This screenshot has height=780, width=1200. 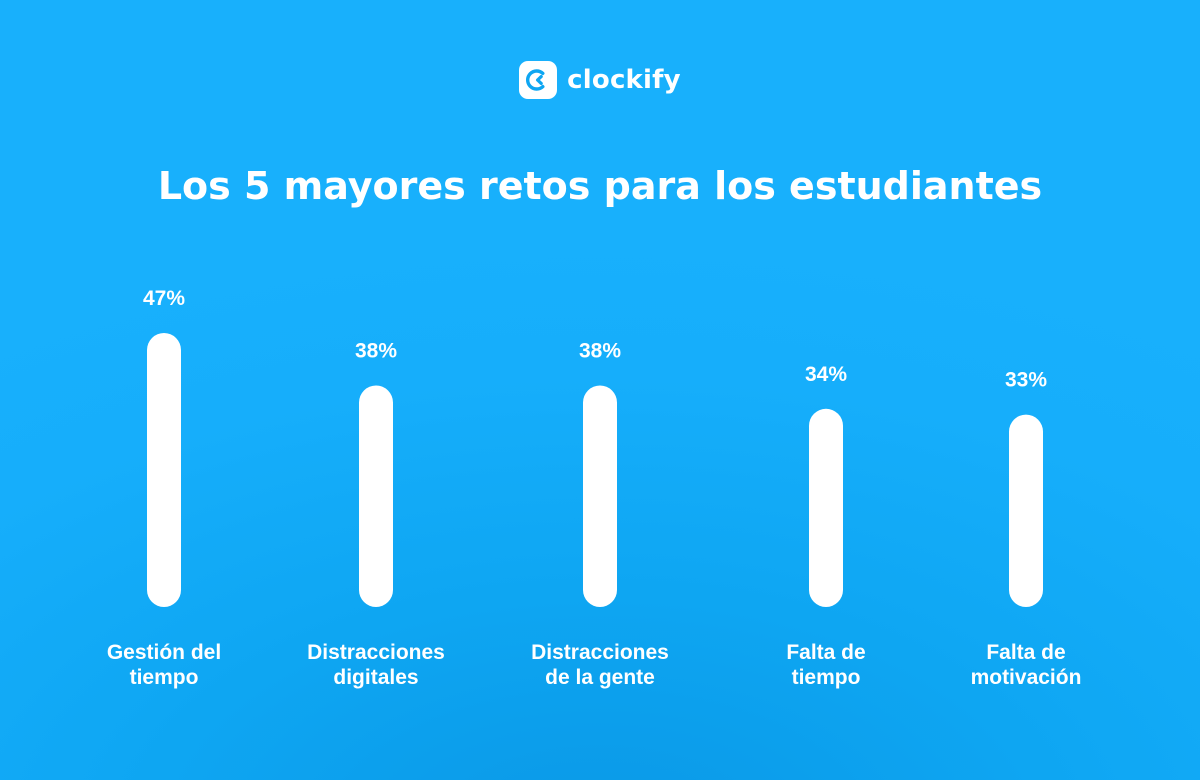 I want to click on category-label-5: Falta de motivación, so click(x=1026, y=665).